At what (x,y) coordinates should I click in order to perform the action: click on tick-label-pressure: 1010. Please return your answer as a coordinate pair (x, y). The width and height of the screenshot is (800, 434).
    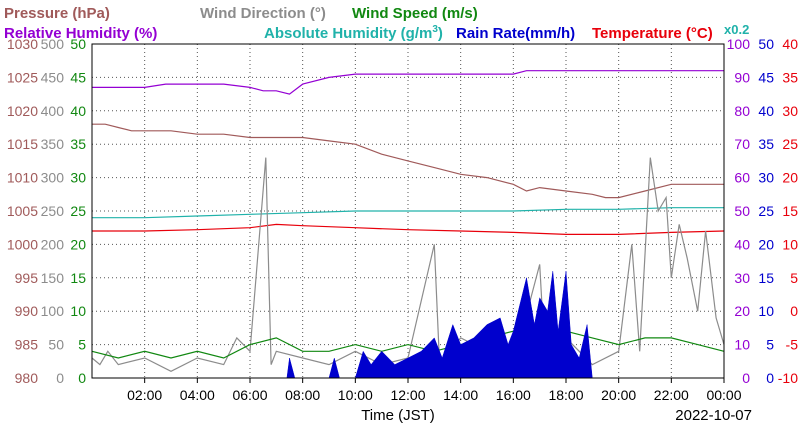
    Looking at the image, I should click on (22, 178).